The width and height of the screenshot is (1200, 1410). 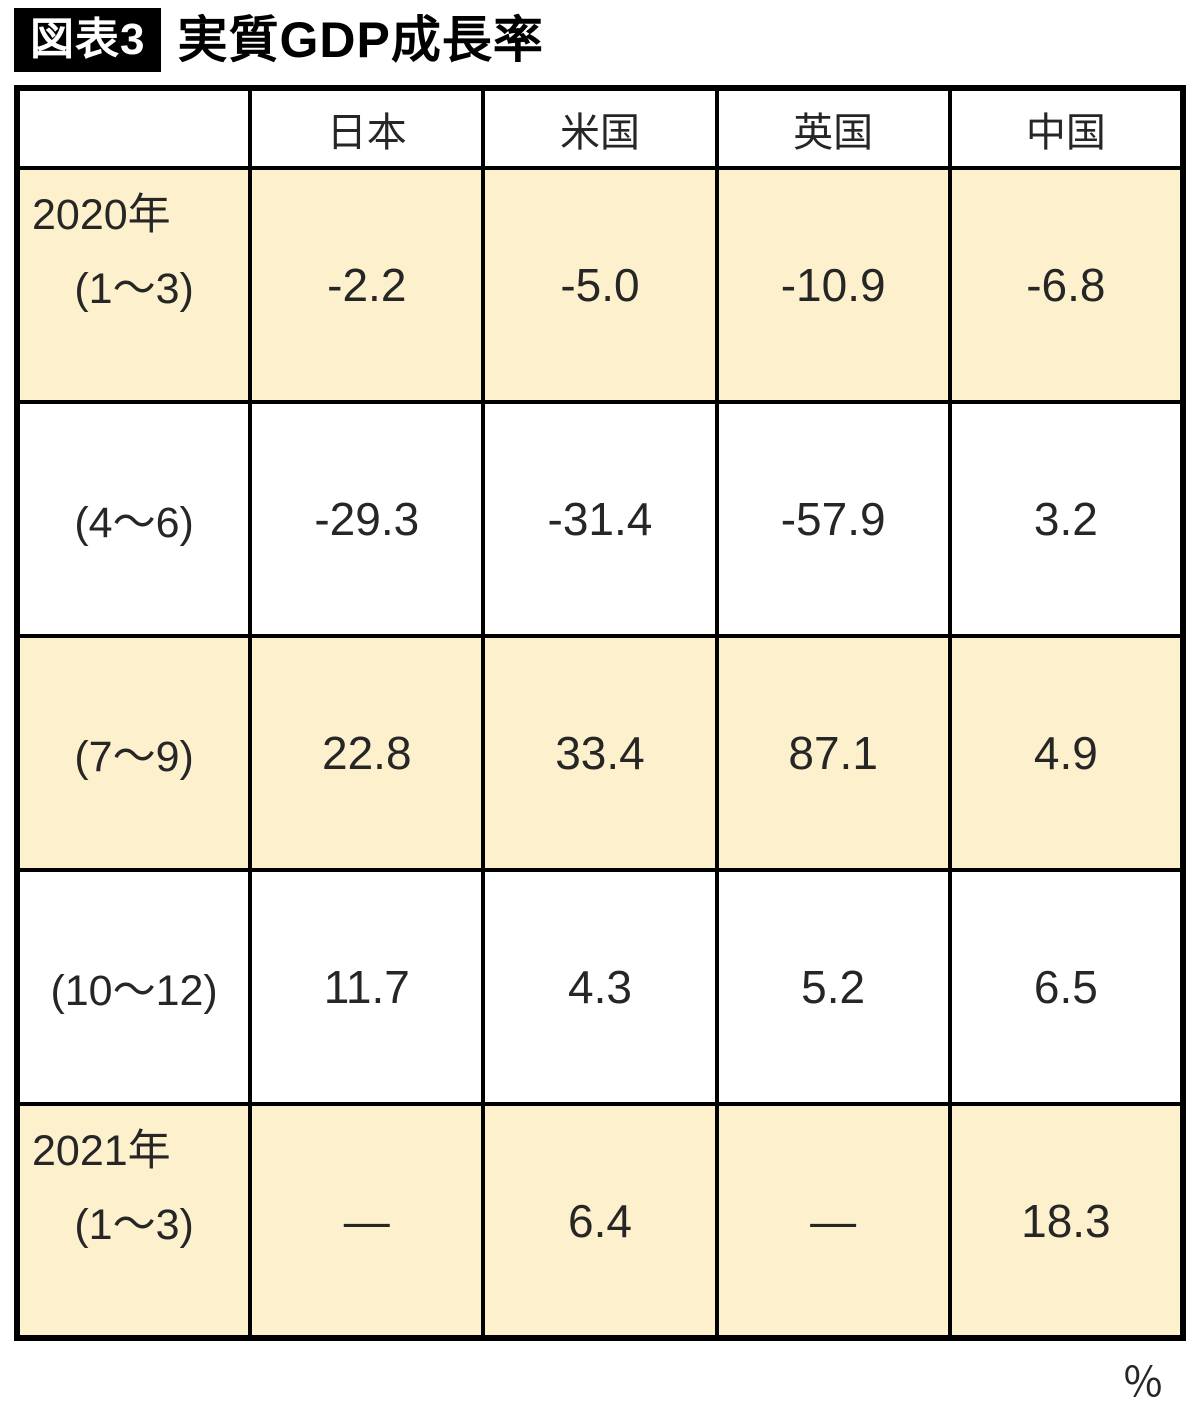 I want to click on cell-usa: -5.0, so click(x=600, y=285).